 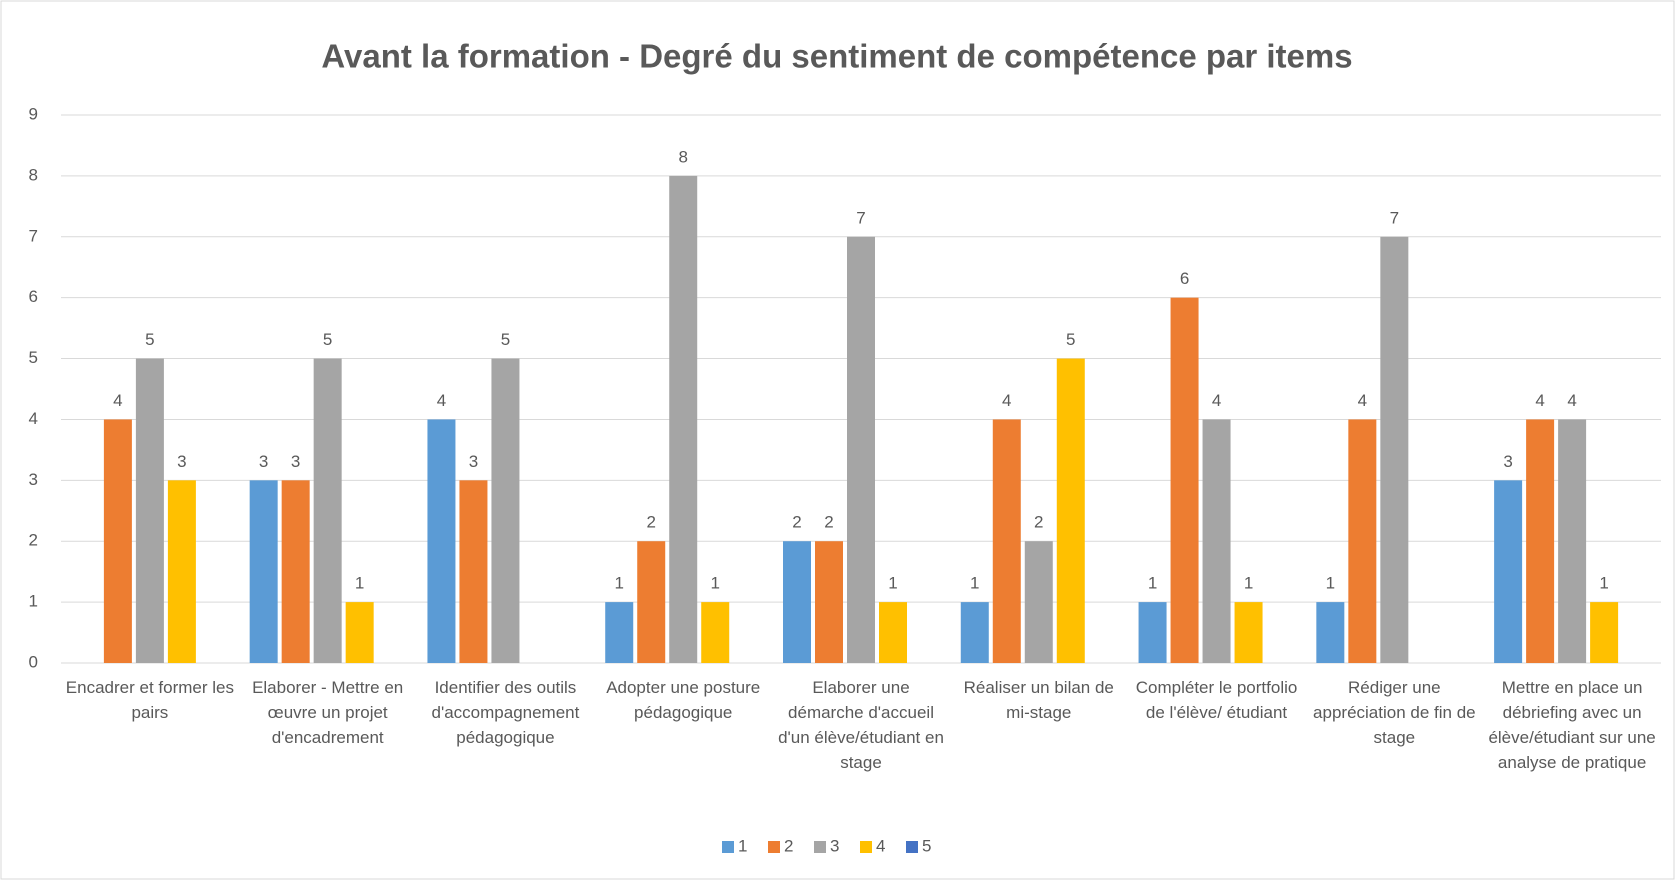 What do you see at coordinates (33, 601) in the screenshot?
I see `y-tick-label: 1` at bounding box center [33, 601].